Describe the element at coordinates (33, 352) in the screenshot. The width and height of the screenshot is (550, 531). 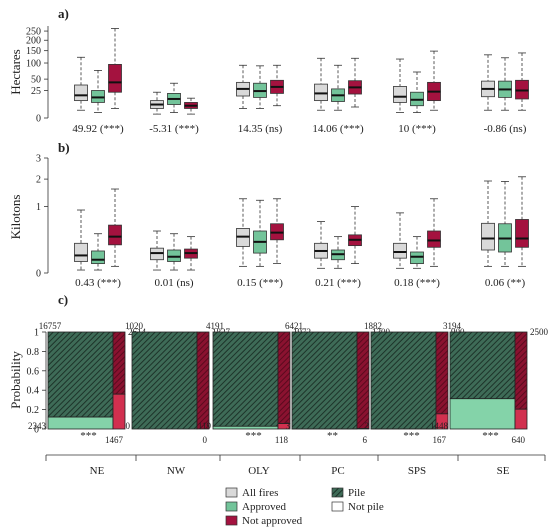
I see `y-tick-label: 0.8` at that location.